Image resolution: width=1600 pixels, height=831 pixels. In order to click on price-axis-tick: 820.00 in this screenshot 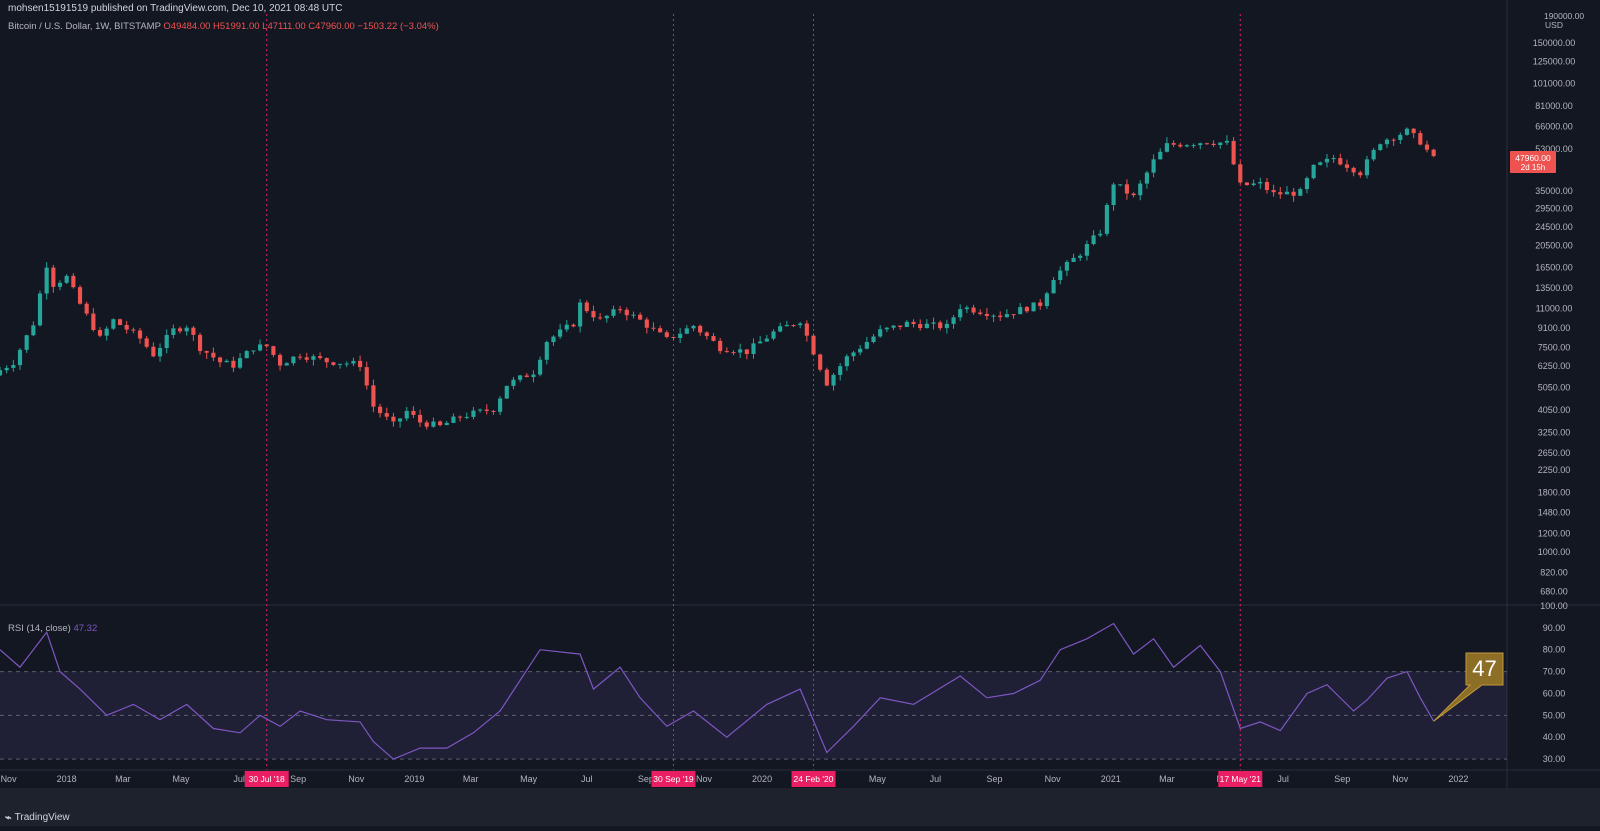, I will do `click(1554, 572)`.